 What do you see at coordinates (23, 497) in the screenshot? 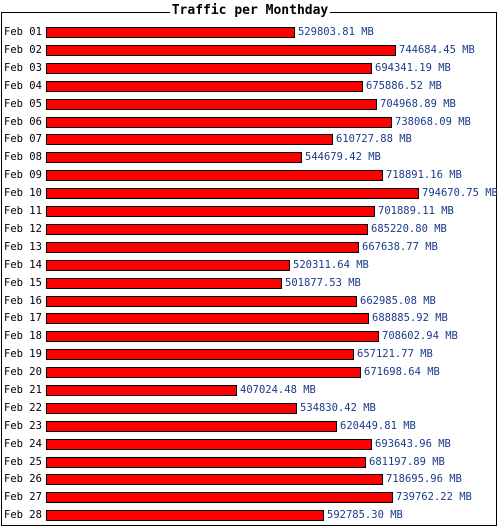
I see `day-label: Feb 27` at bounding box center [23, 497].